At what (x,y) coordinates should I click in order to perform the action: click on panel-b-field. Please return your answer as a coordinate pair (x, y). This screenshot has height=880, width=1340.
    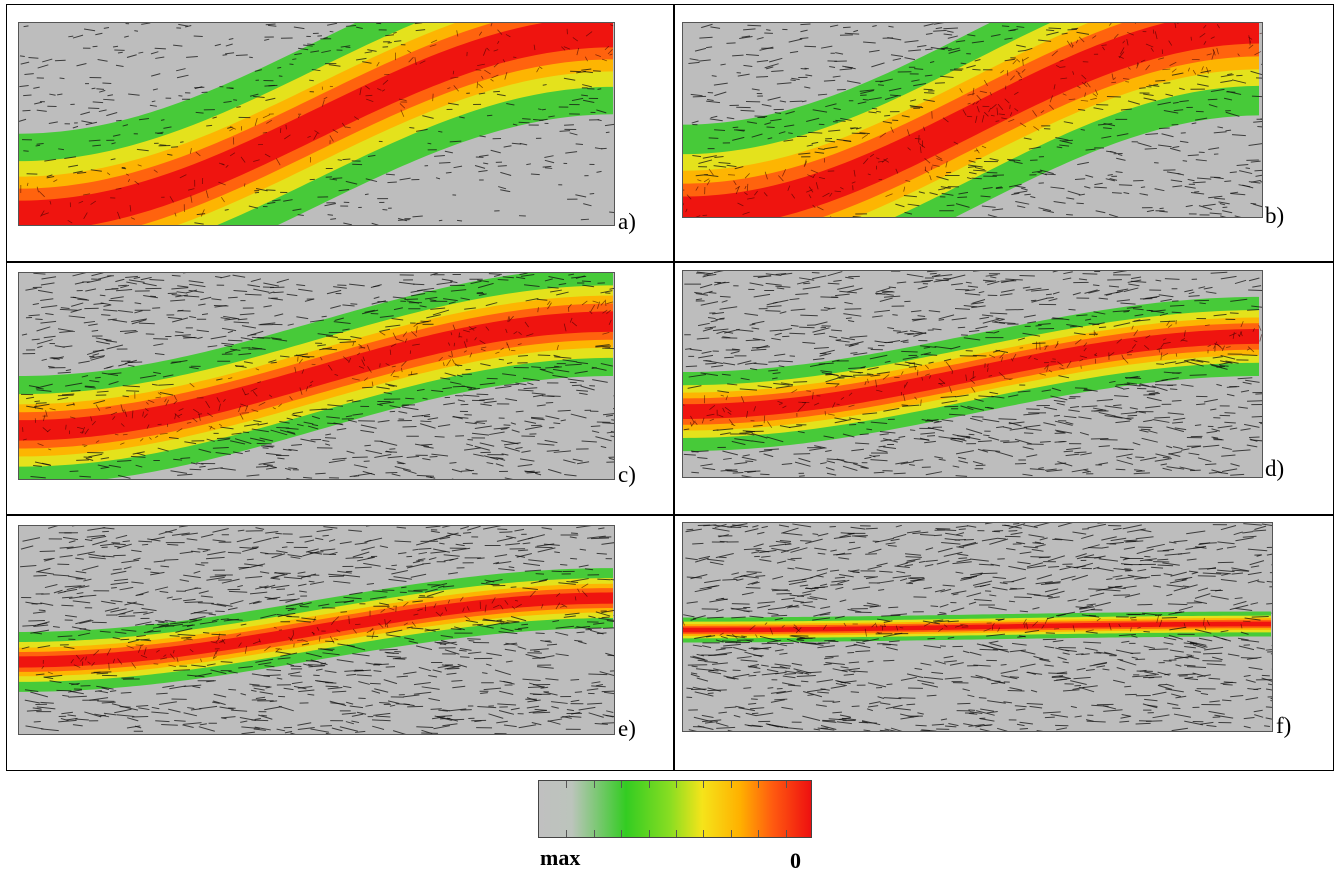
    Looking at the image, I should click on (972, 120).